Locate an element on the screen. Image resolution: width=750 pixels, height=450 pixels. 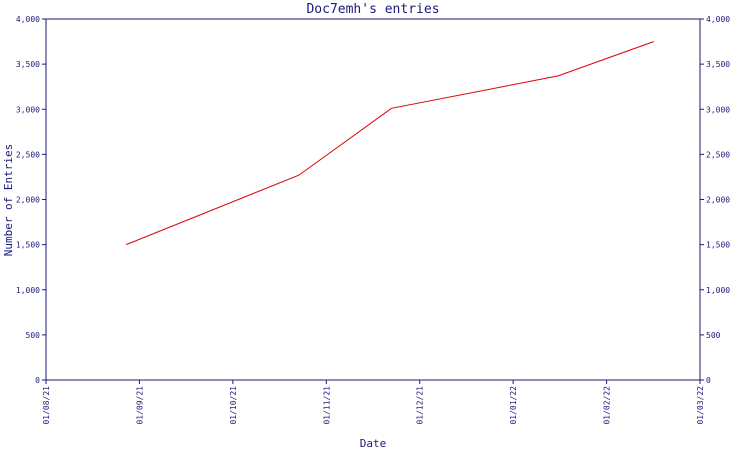
y-tick-label-right: 3,000 is located at coordinates (718, 109).